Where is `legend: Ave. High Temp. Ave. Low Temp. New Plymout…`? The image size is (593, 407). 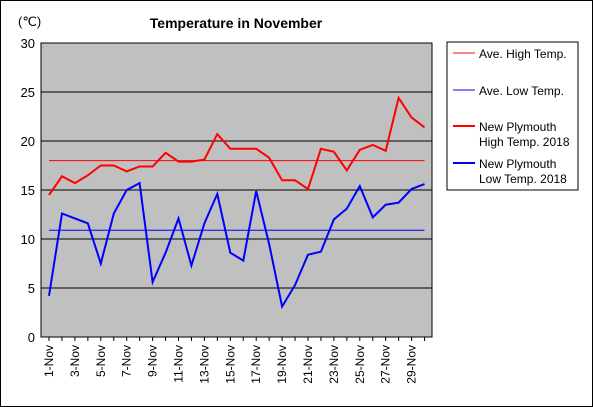 legend: Ave. High Temp. Ave. Low Temp. New Plymout… is located at coordinates (511, 116).